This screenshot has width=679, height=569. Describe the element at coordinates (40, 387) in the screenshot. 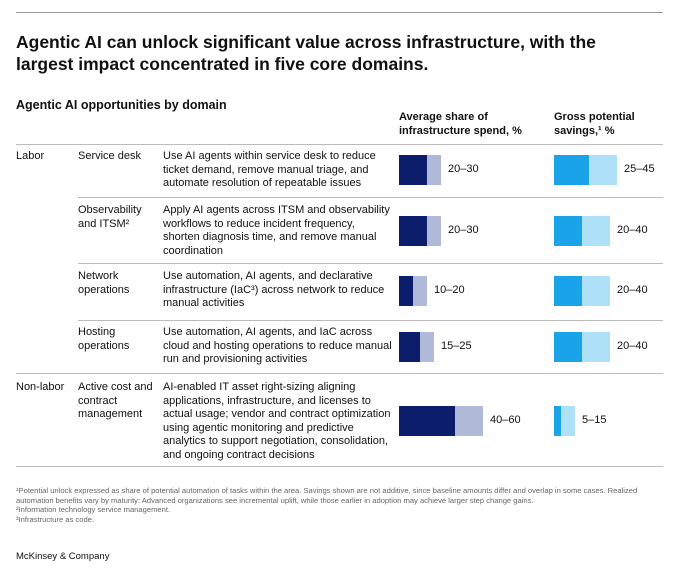

I see `group-label: Non-labor` at that location.